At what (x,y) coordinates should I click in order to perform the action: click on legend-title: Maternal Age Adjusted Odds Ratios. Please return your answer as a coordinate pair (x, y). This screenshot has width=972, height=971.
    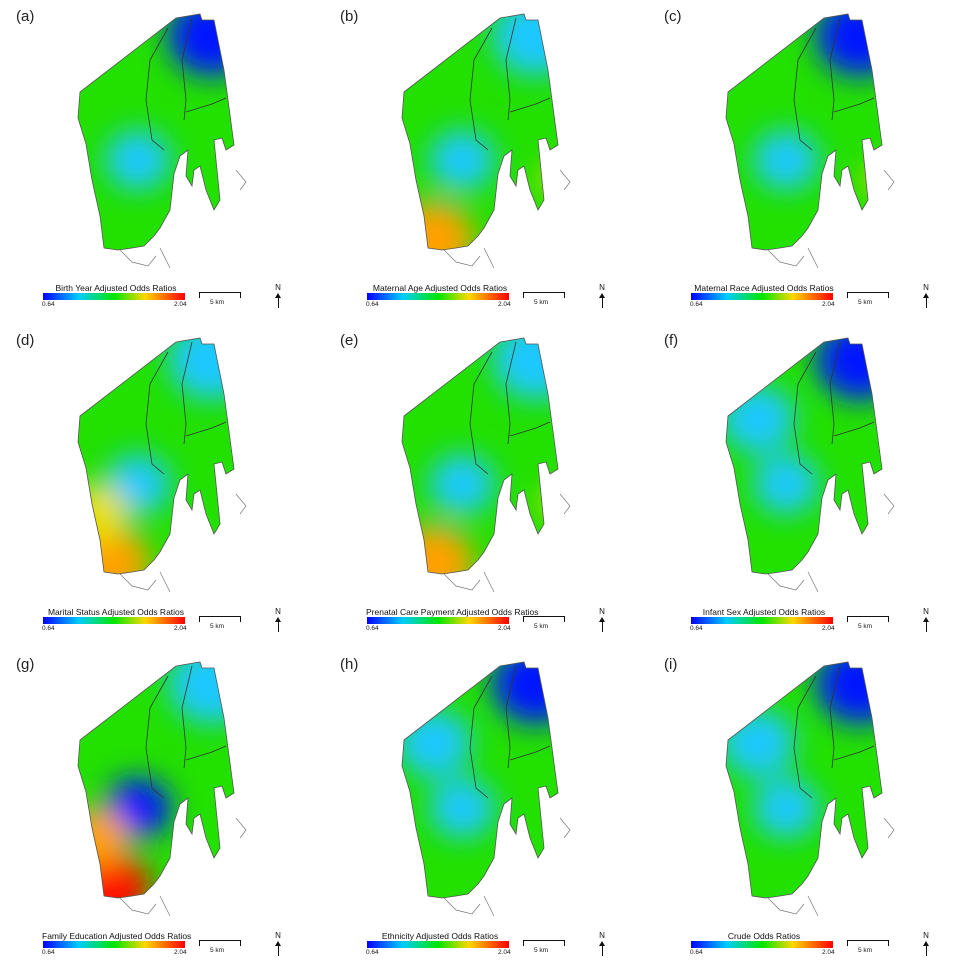
    Looking at the image, I should click on (440, 288).